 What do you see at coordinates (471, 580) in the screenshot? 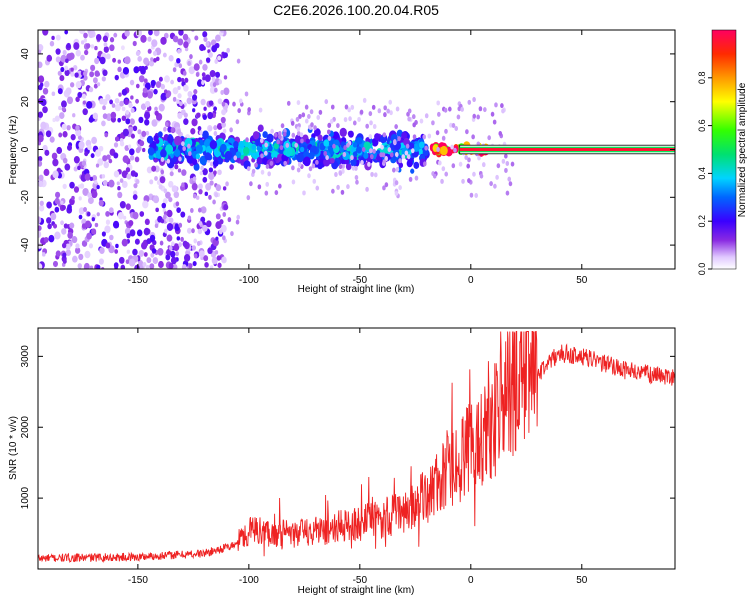
I see `x-tick-label: 0` at bounding box center [471, 580].